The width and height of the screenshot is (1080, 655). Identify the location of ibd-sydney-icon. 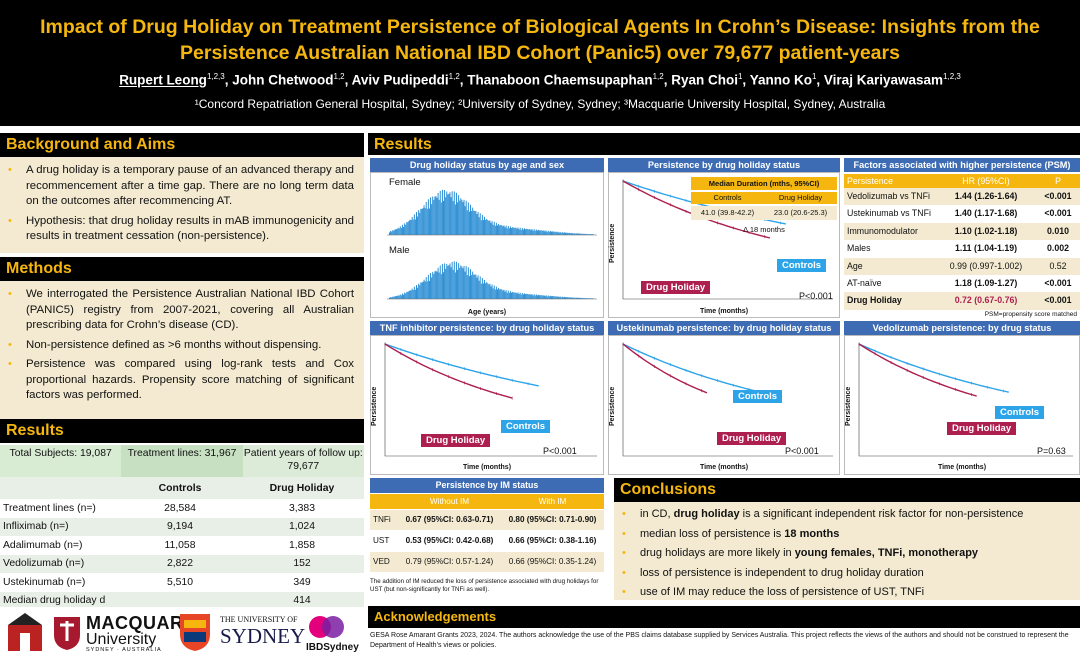
(326, 627).